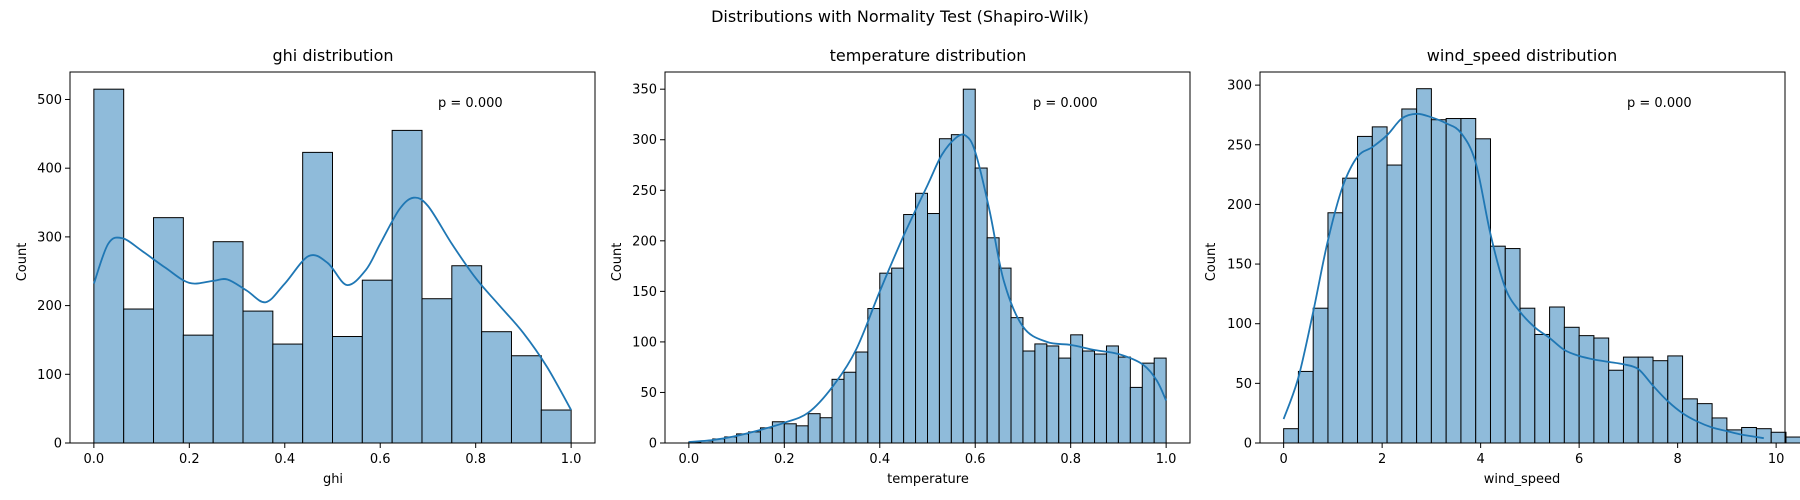 This screenshot has width=1800, height=500. I want to click on x-tick-label: 10, so click(1776, 459).